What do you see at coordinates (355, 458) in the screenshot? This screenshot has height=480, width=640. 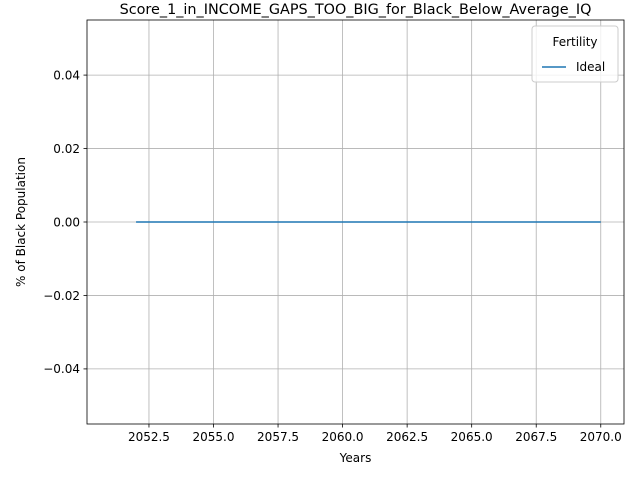 I see `x-axis-label: Years` at bounding box center [355, 458].